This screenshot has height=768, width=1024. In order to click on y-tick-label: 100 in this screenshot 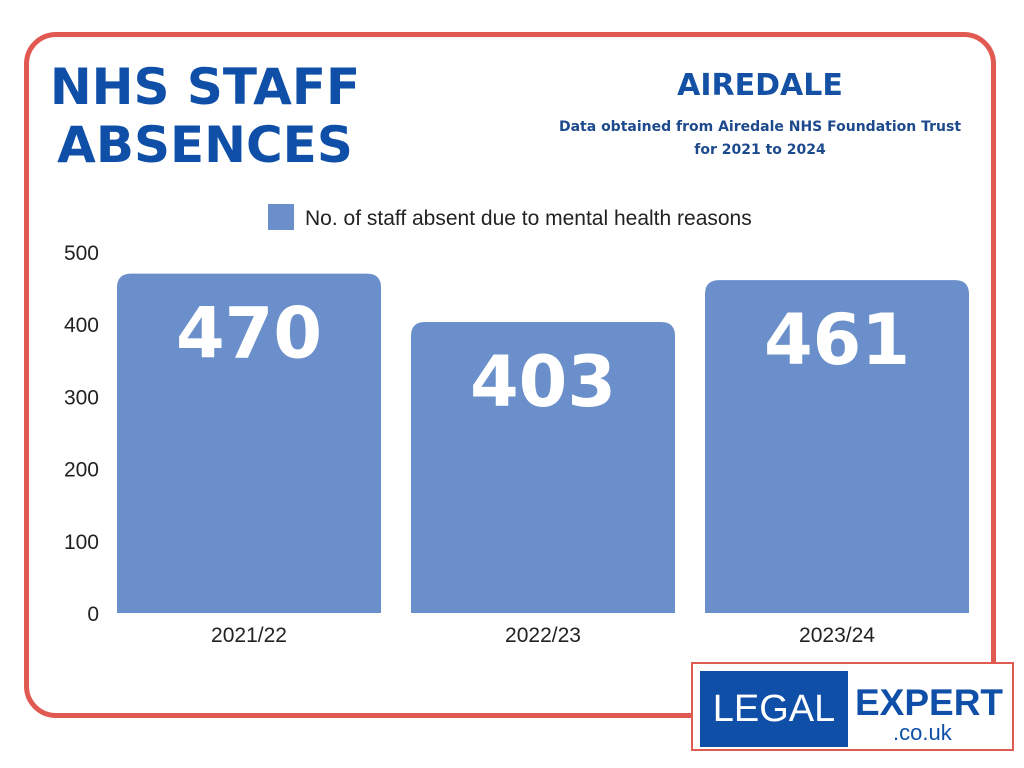, I will do `click(81, 542)`.